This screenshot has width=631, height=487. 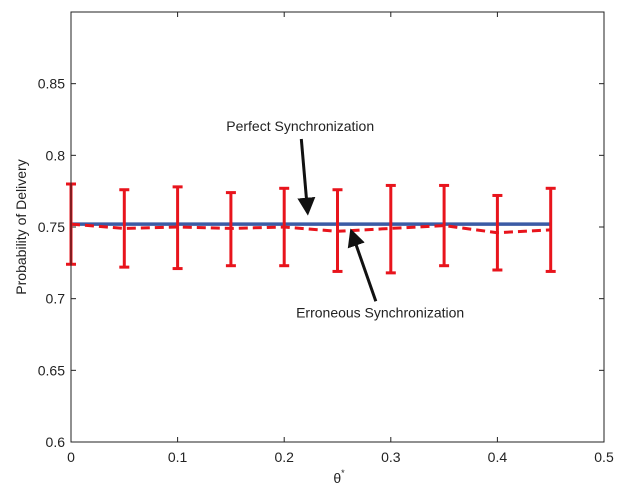 What do you see at coordinates (300, 126) in the screenshot?
I see `annotation-label: Perfect Synchronization` at bounding box center [300, 126].